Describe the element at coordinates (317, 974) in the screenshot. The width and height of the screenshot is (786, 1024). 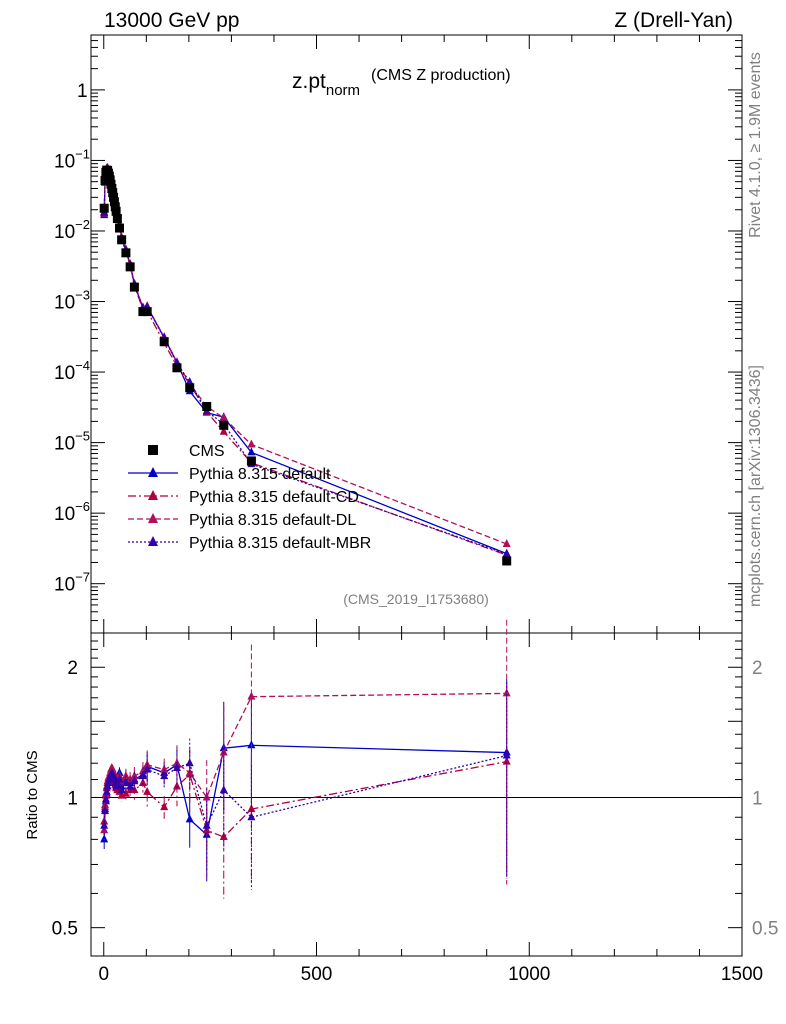
I see `x-tick-label: 500` at that location.